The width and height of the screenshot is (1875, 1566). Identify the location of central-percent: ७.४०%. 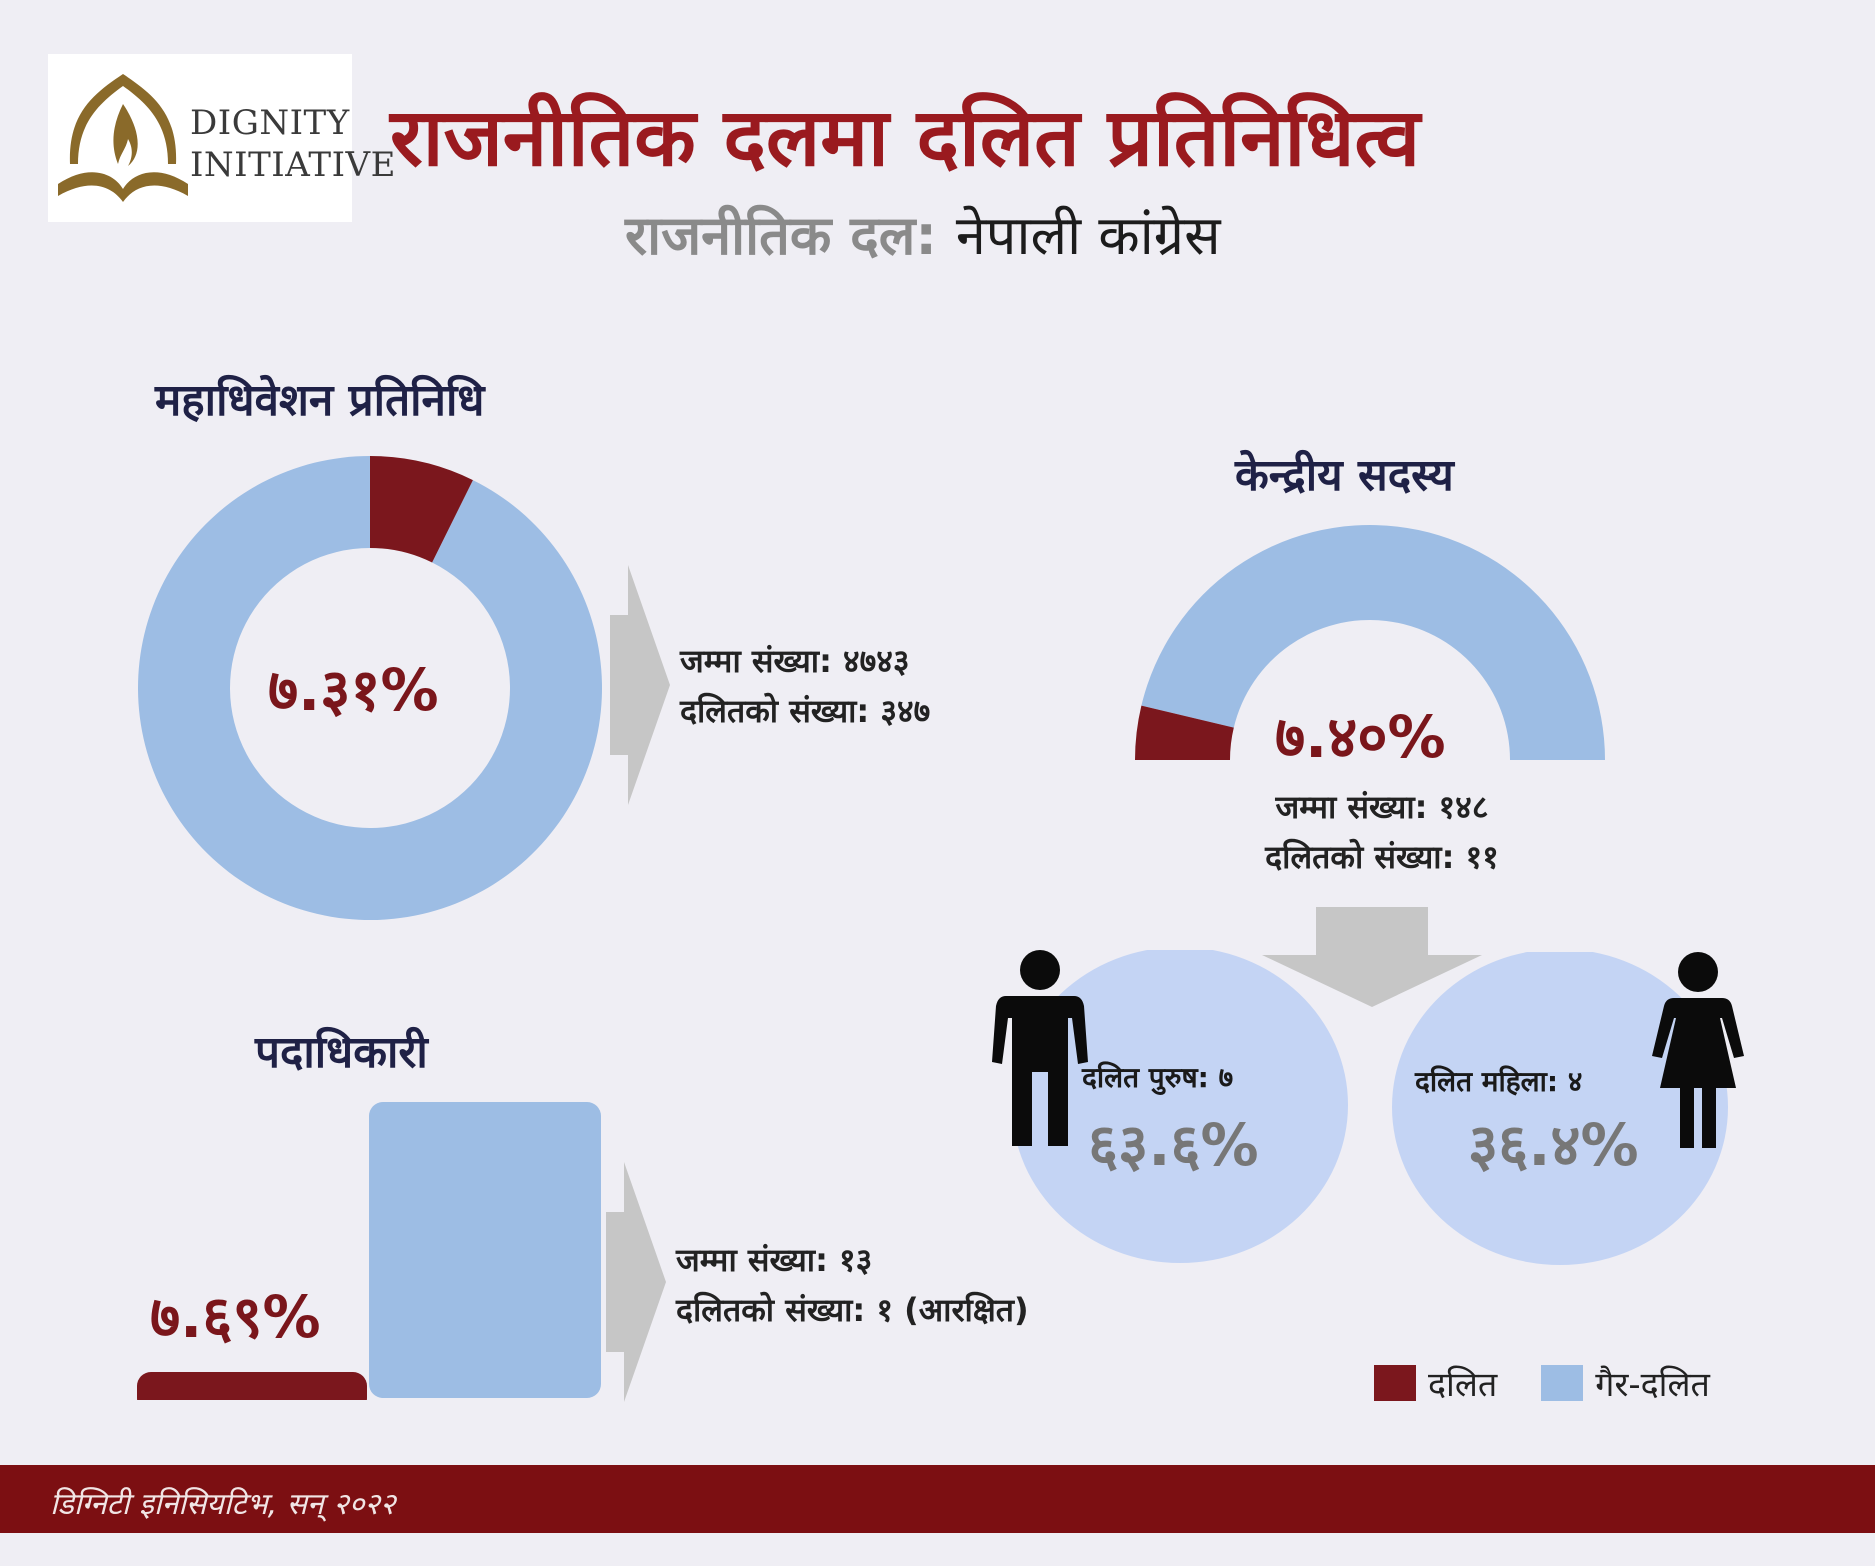
(1360, 737).